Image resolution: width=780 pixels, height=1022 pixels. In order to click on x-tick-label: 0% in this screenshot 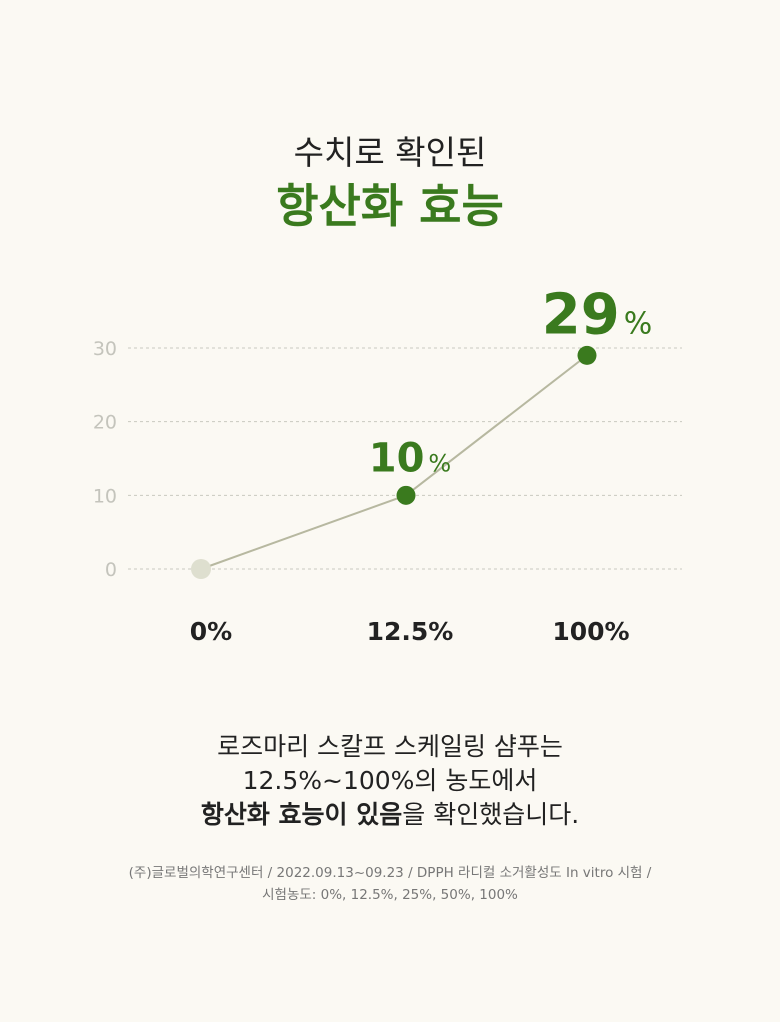, I will do `click(211, 631)`.